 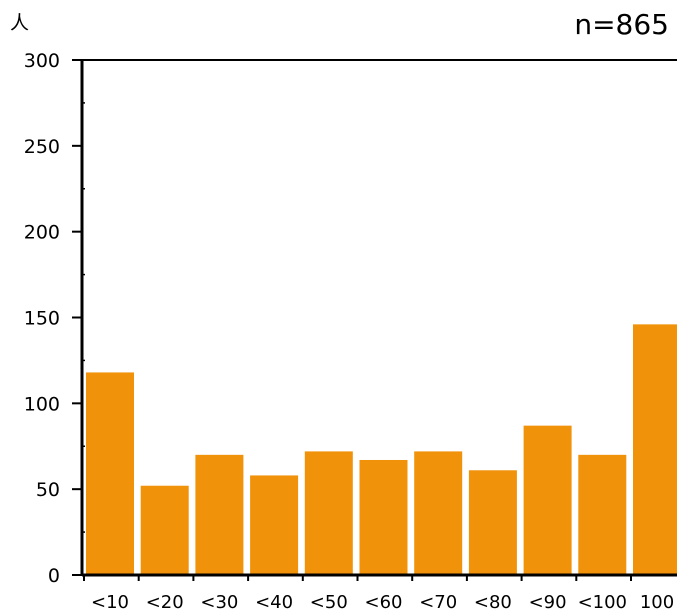 I want to click on x-tick-label: <40, so click(x=274, y=602).